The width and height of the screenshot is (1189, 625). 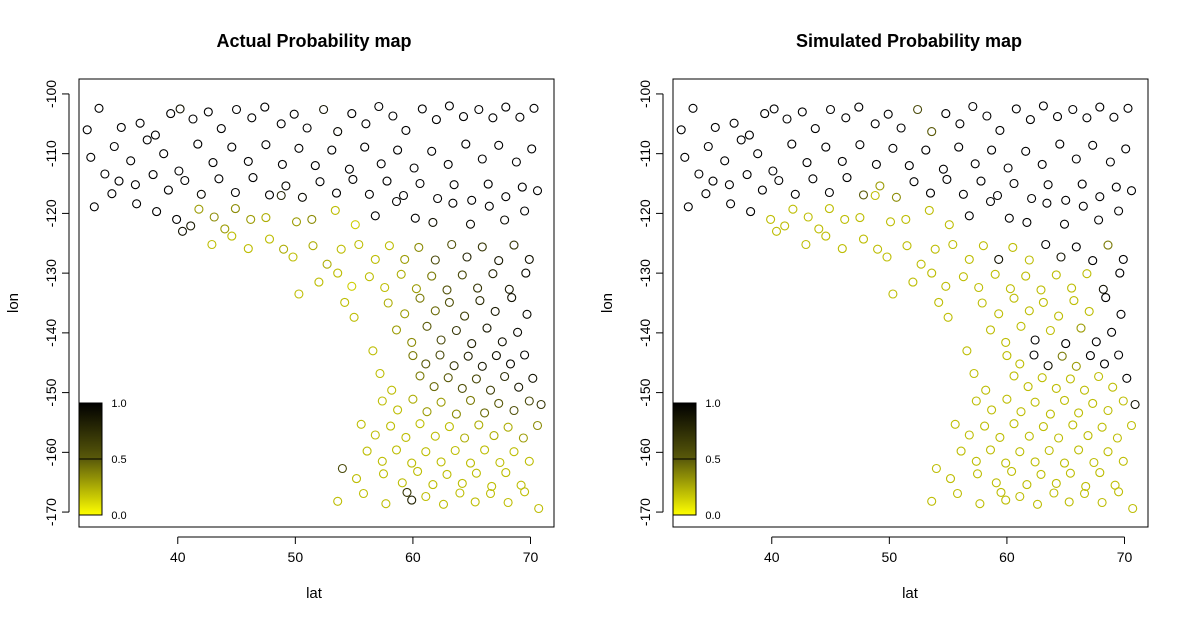 What do you see at coordinates (645, 333) in the screenshot?
I see `y-tick-label: -140` at bounding box center [645, 333].